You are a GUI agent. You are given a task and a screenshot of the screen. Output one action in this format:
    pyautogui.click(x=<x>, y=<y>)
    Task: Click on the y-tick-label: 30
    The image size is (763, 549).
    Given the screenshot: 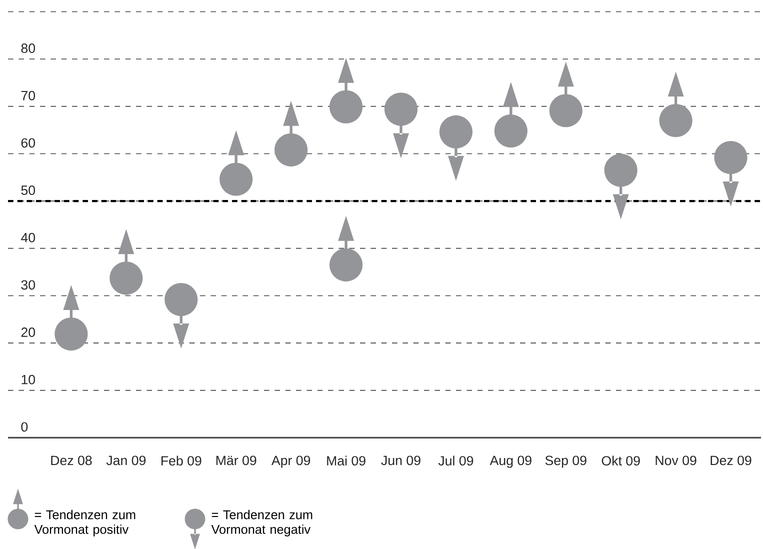 What is the action you would take?
    pyautogui.click(x=28, y=285)
    